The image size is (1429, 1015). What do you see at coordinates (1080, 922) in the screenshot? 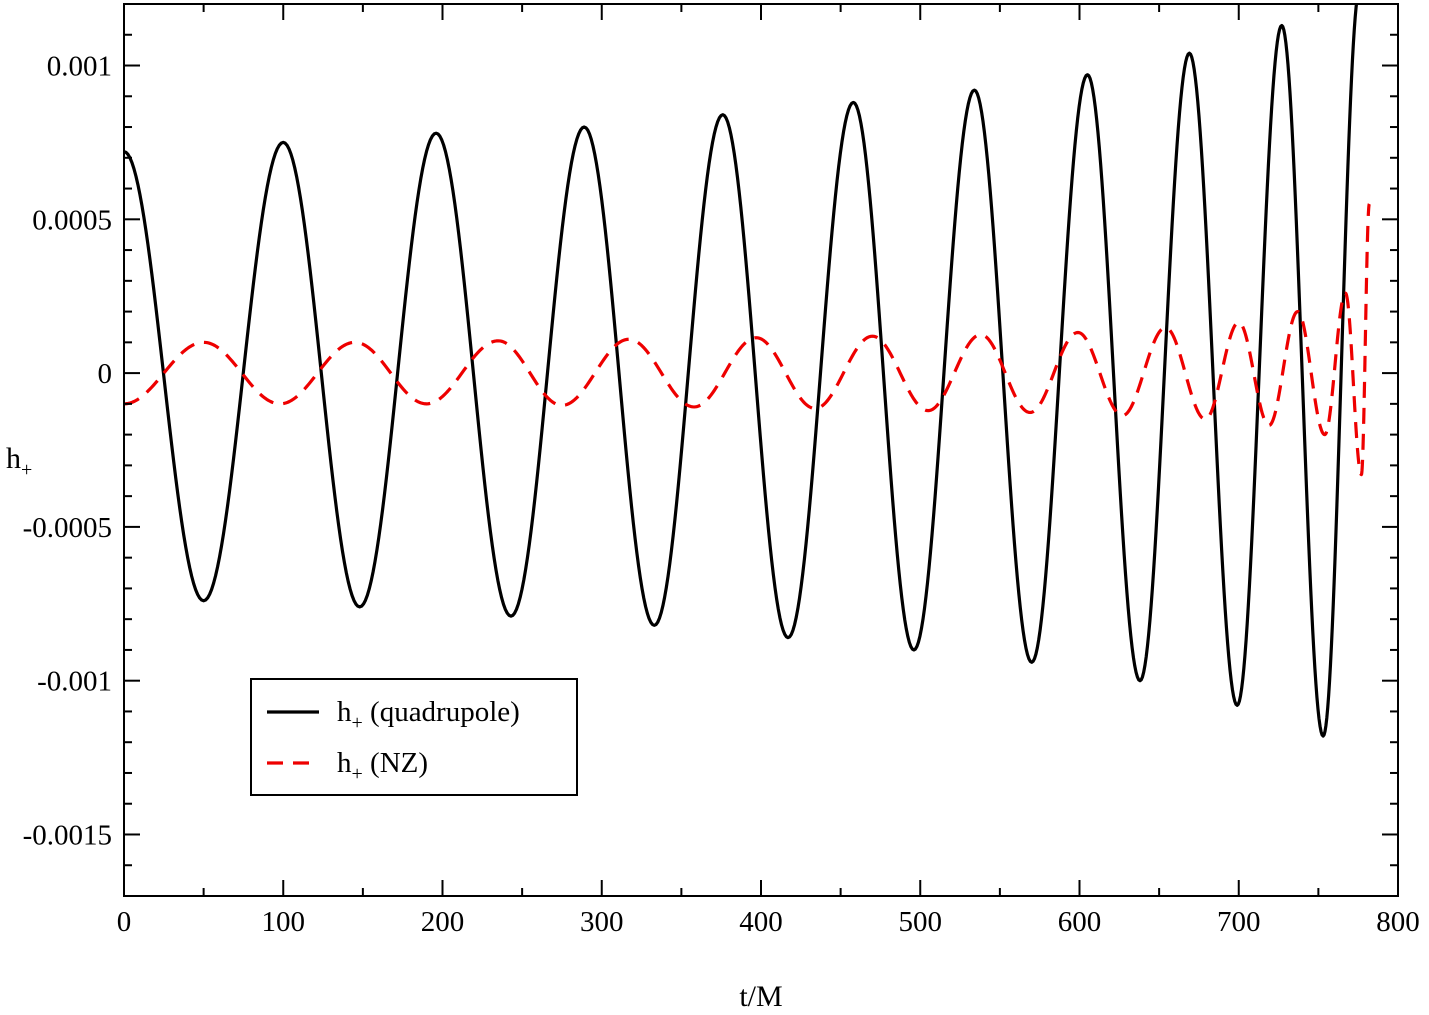
I see `x-tick-label: 600` at bounding box center [1080, 922].